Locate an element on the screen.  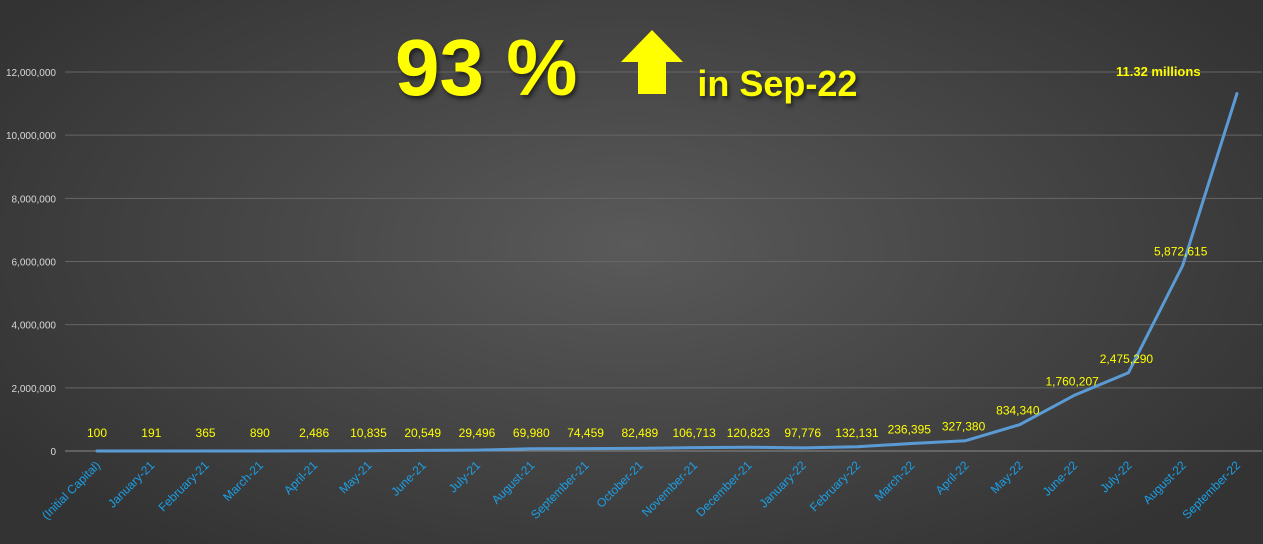
data-label: 74,459 is located at coordinates (585, 433).